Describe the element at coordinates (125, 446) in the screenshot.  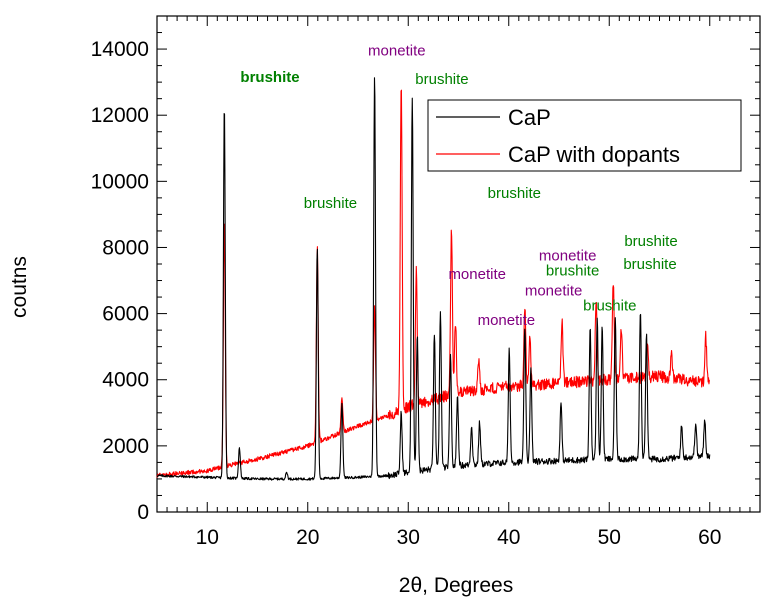
I see `y-tick-label: 2000` at that location.